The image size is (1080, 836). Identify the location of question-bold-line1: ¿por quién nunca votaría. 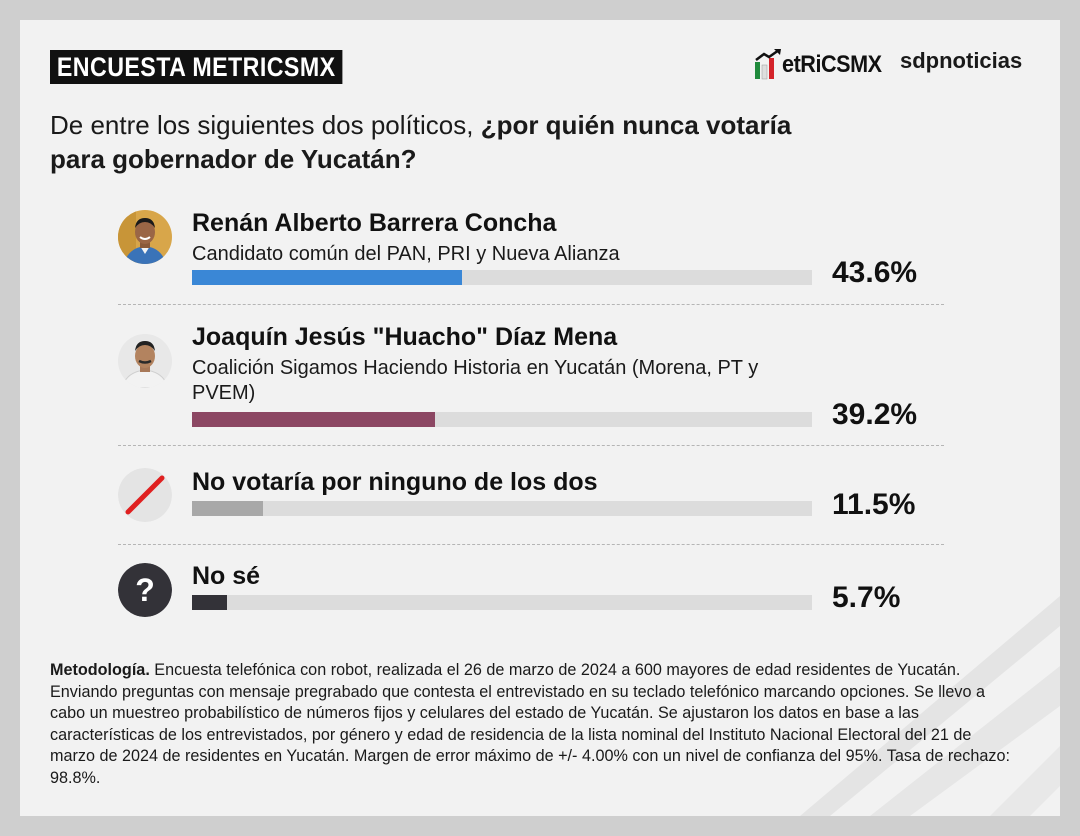
(636, 125).